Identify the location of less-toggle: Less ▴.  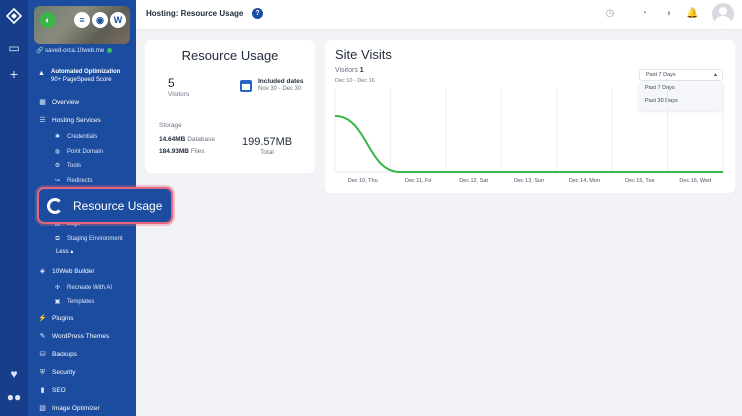
(65, 252).